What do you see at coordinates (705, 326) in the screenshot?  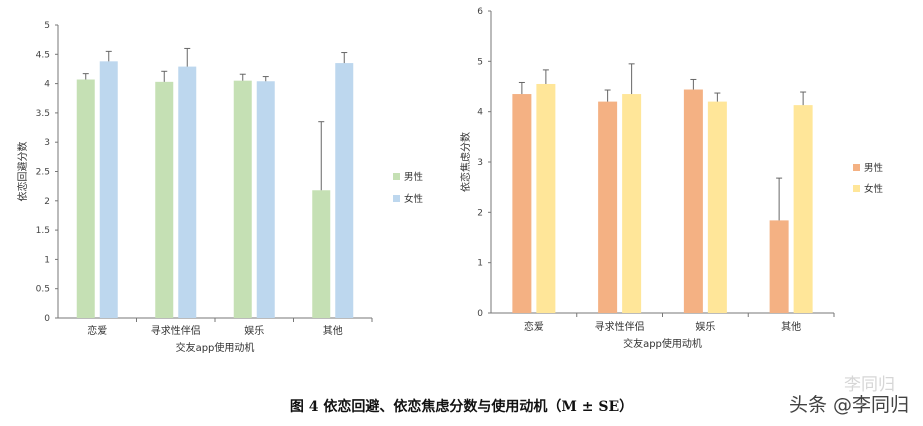 I see `chart2-x-category-label: 娱乐` at bounding box center [705, 326].